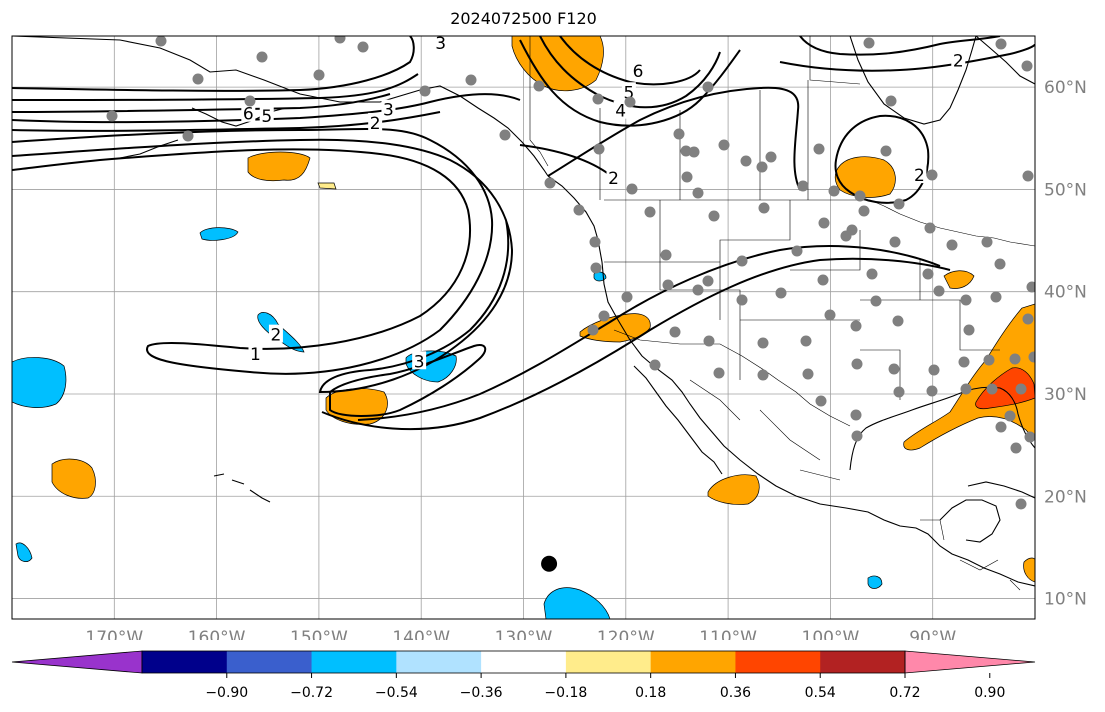  I want to click on border-central-america, so click(970, 555).